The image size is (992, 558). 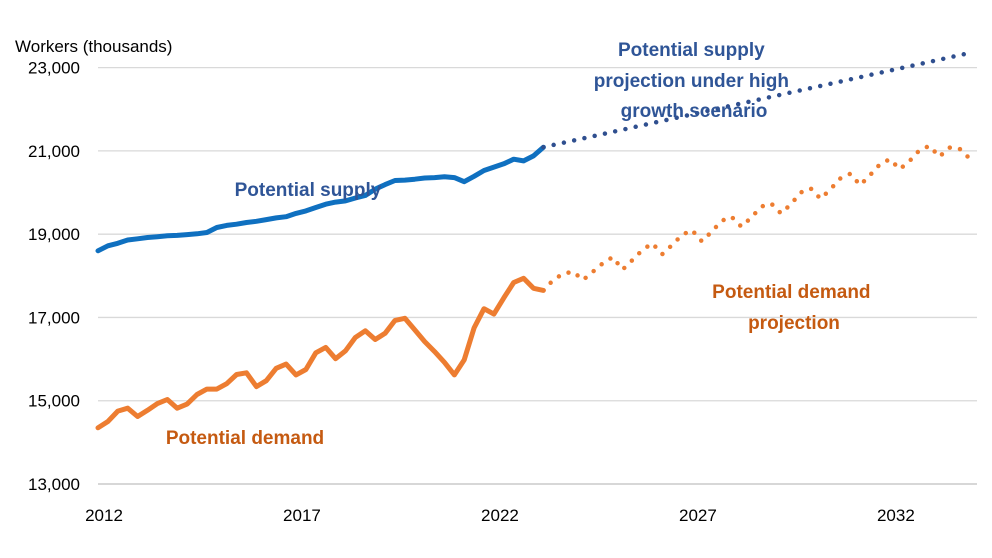 I want to click on y-tick-label: 13,000, so click(x=54, y=484).